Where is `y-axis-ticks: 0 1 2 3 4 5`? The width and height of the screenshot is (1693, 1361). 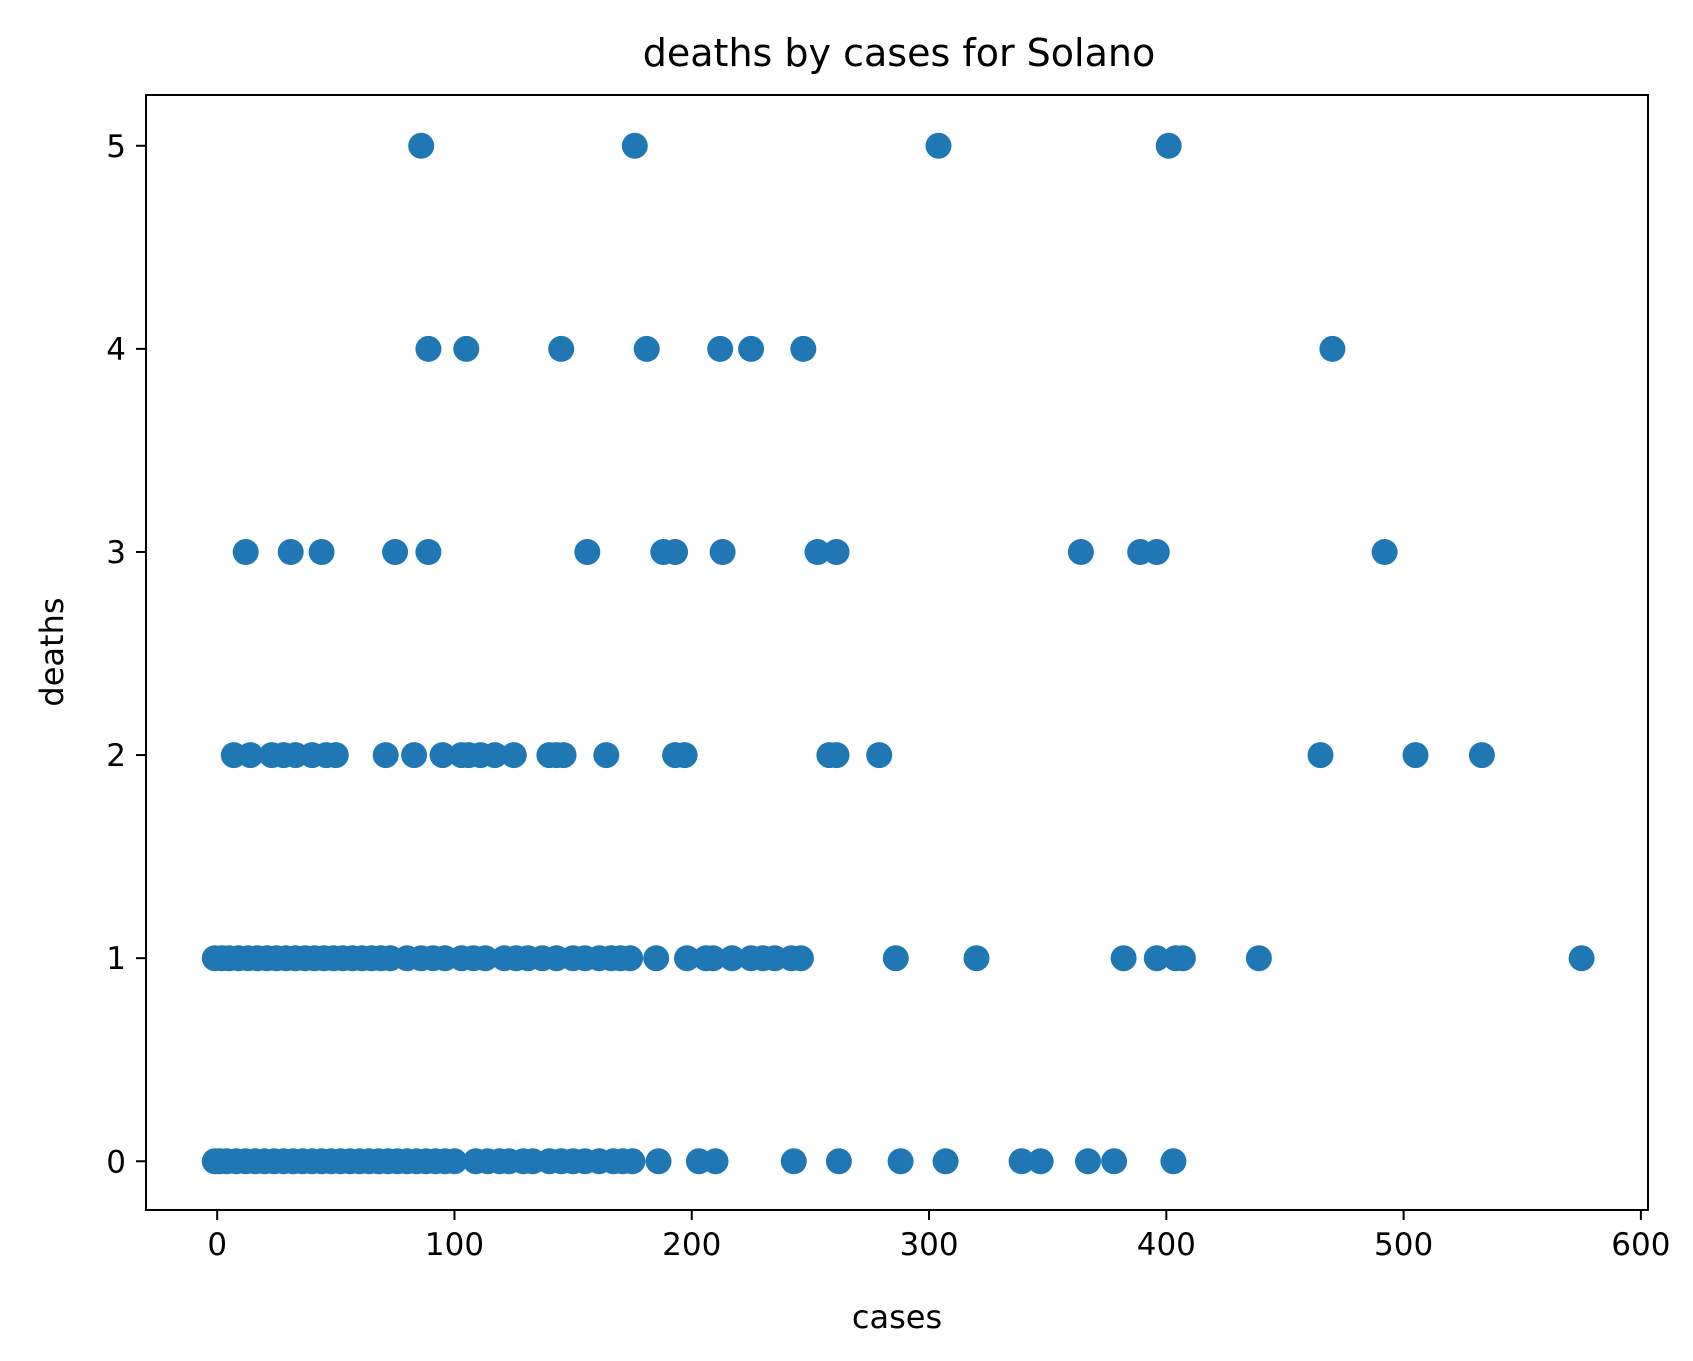
y-axis-ticks: 0 1 2 3 4 5 is located at coordinates (126, 654).